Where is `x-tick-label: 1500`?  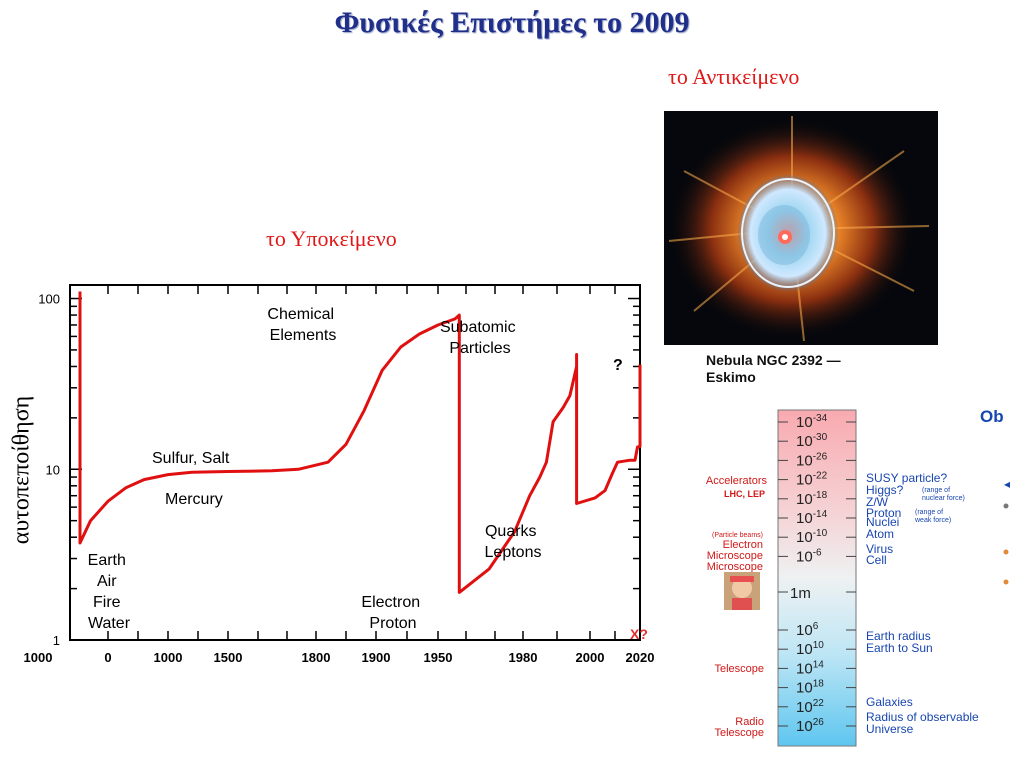 x-tick-label: 1500 is located at coordinates (228, 657).